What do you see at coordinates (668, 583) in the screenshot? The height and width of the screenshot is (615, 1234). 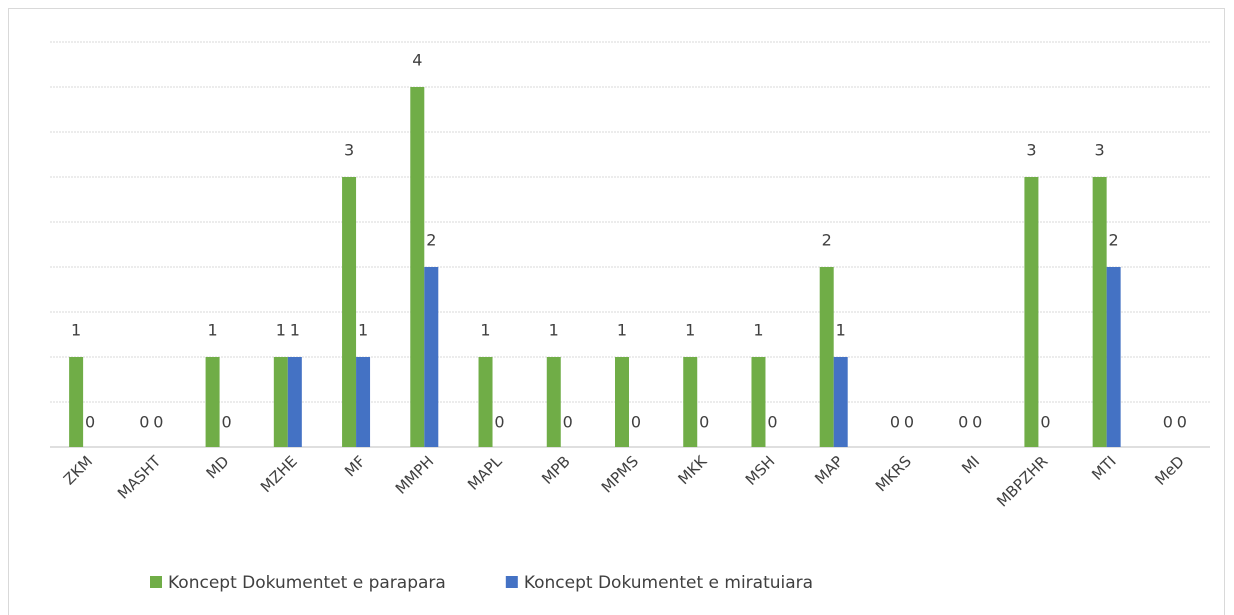 I see `legend-label: Koncept Dokumentet e miratuiara` at bounding box center [668, 583].